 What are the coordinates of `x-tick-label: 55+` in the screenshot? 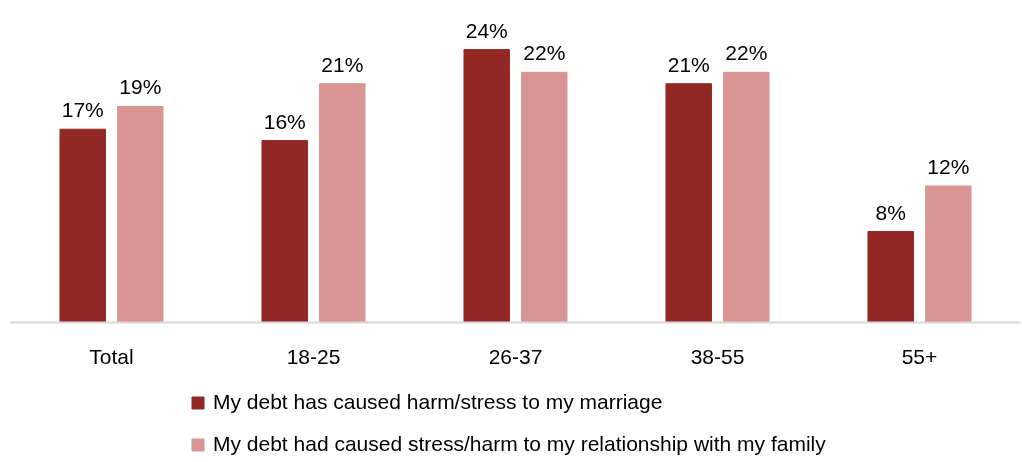 It's located at (919, 356).